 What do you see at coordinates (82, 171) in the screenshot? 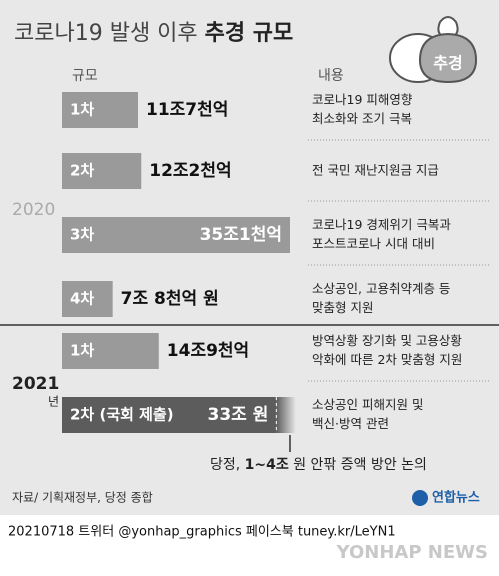
I see `category-label: 2차` at bounding box center [82, 171].